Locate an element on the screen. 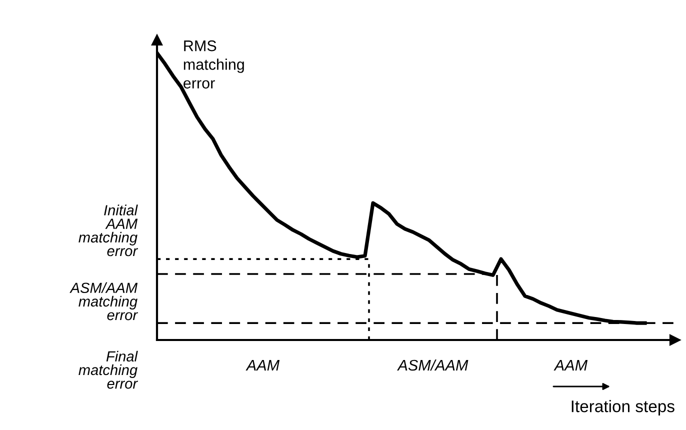 The width and height of the screenshot is (686, 430). ref-line-label: ASM/AAM matching error is located at coordinates (104, 301).